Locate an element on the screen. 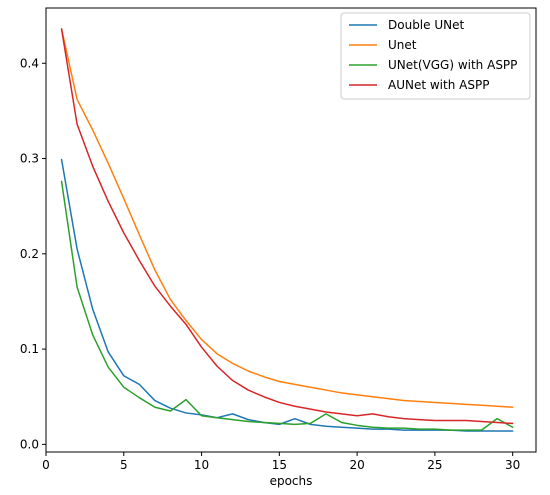  x-axis-label: epochs is located at coordinates (291, 481).